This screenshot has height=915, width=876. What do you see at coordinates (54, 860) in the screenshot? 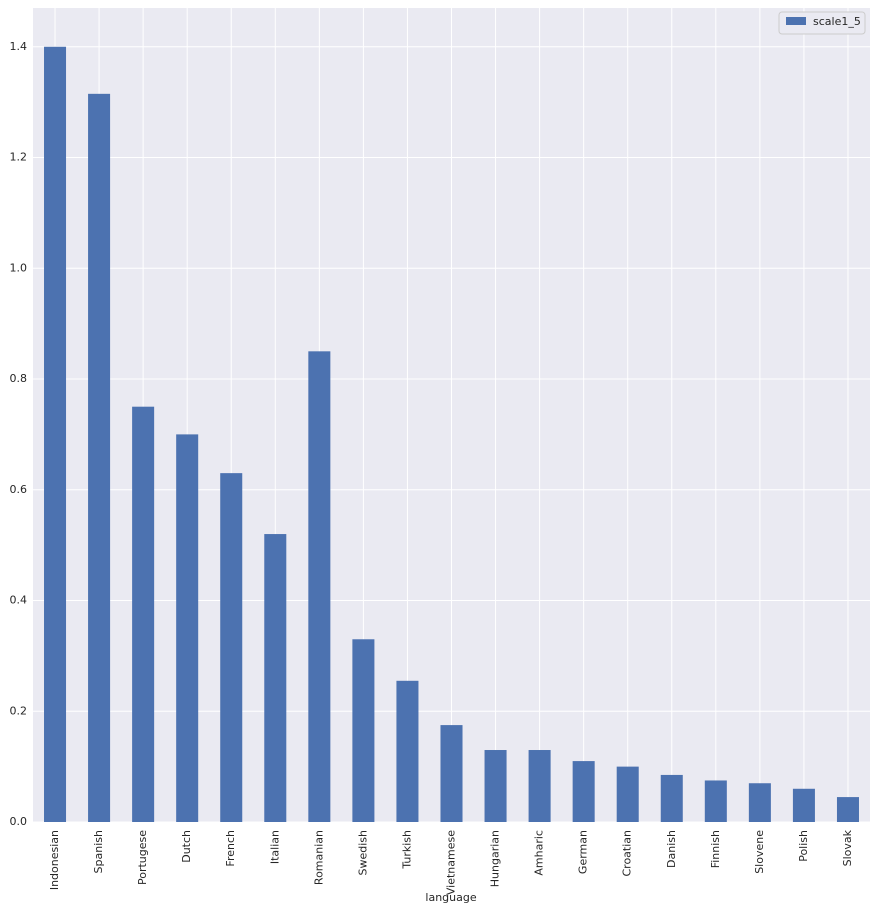
I see `x-tick-label: Indonesian` at bounding box center [54, 860].